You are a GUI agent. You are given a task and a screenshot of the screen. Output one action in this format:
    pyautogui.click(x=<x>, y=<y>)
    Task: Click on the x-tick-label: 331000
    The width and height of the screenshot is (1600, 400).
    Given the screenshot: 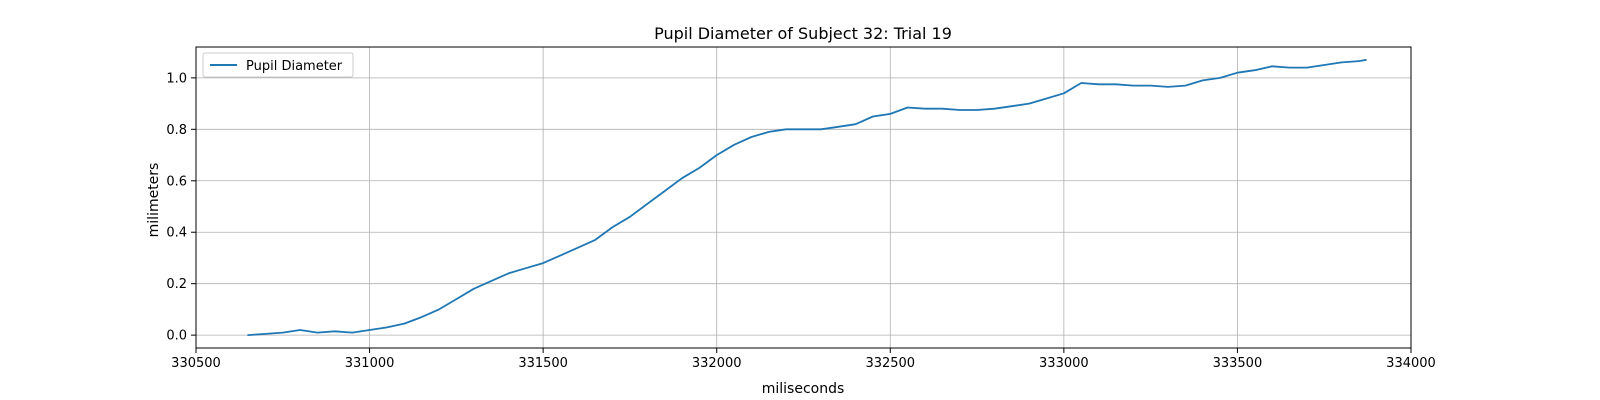 What is the action you would take?
    pyautogui.click(x=370, y=363)
    